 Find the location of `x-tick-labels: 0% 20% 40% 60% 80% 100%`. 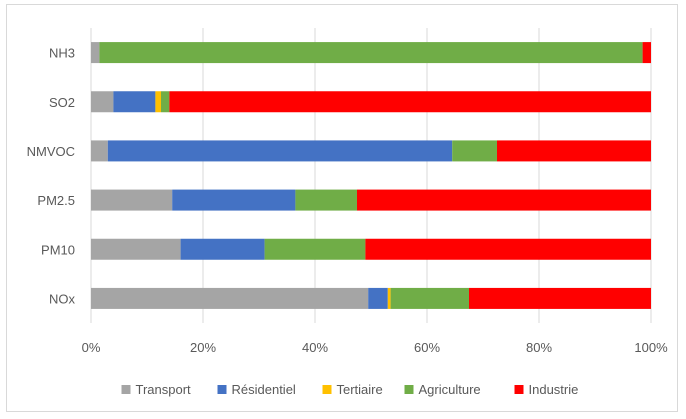

x-tick-labels: 0% 20% 40% 60% 80% 100% is located at coordinates (375, 347).